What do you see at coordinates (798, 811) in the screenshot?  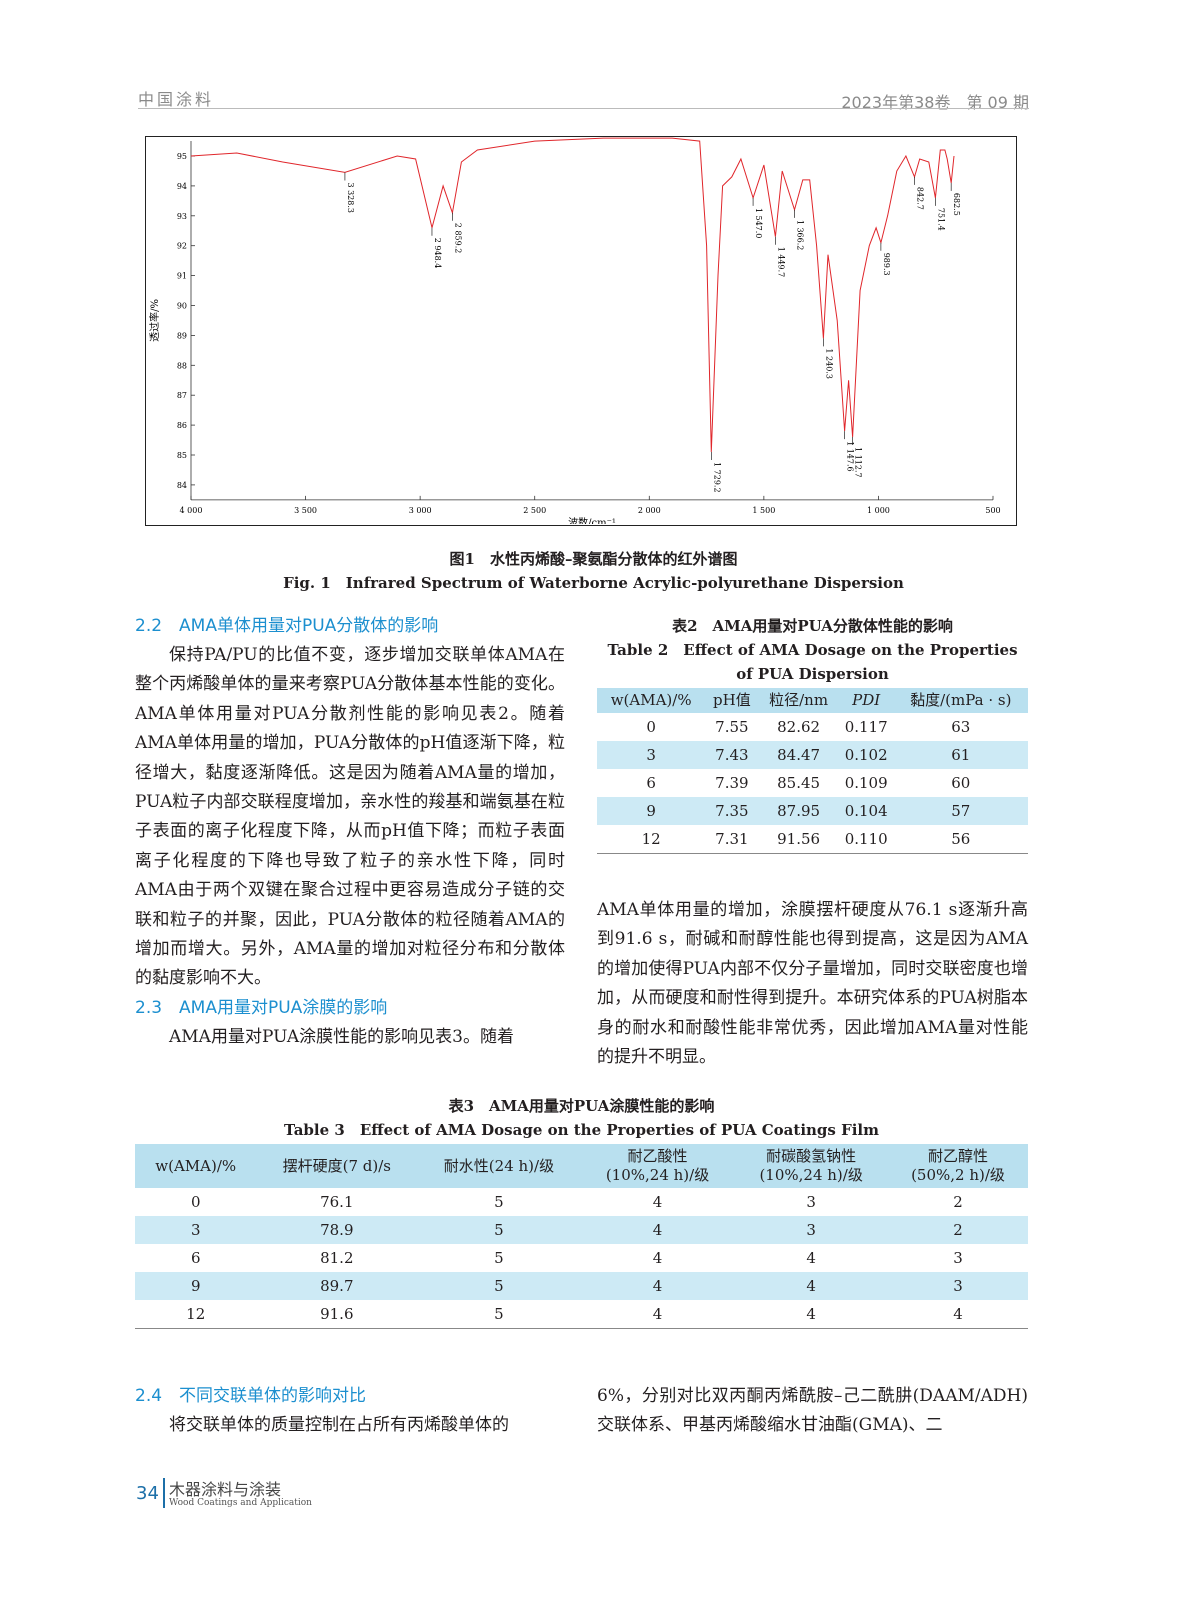 I see `table2-cell: 87.95` at bounding box center [798, 811].